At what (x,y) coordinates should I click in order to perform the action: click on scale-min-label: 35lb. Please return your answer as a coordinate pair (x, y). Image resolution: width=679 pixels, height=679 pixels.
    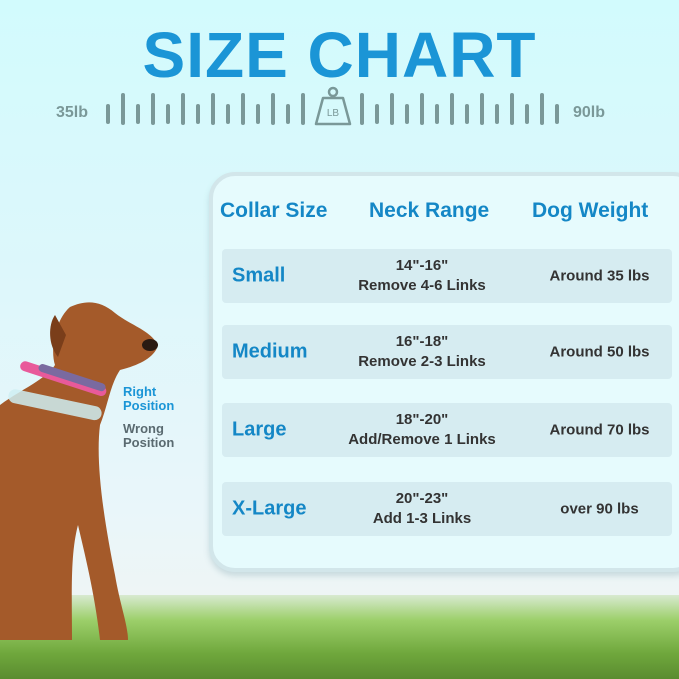
    Looking at the image, I should click on (72, 112).